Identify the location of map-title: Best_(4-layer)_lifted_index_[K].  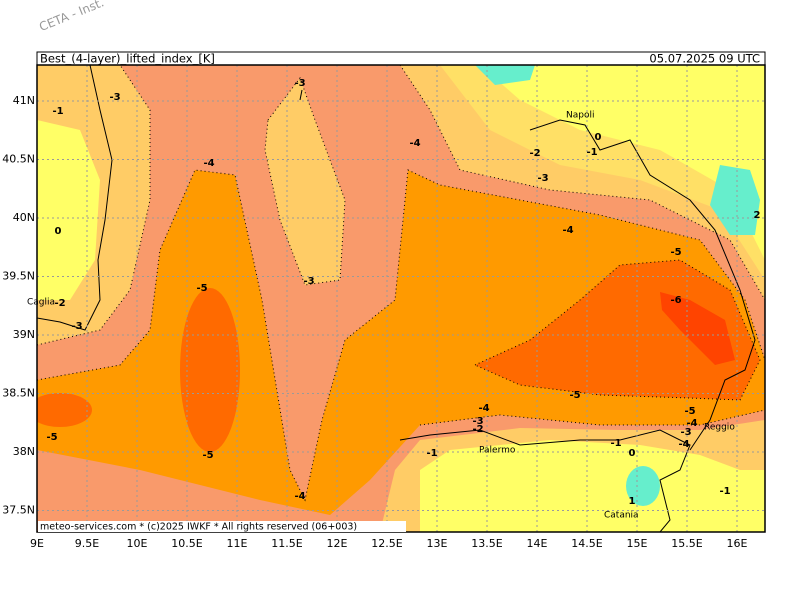
(127, 59).